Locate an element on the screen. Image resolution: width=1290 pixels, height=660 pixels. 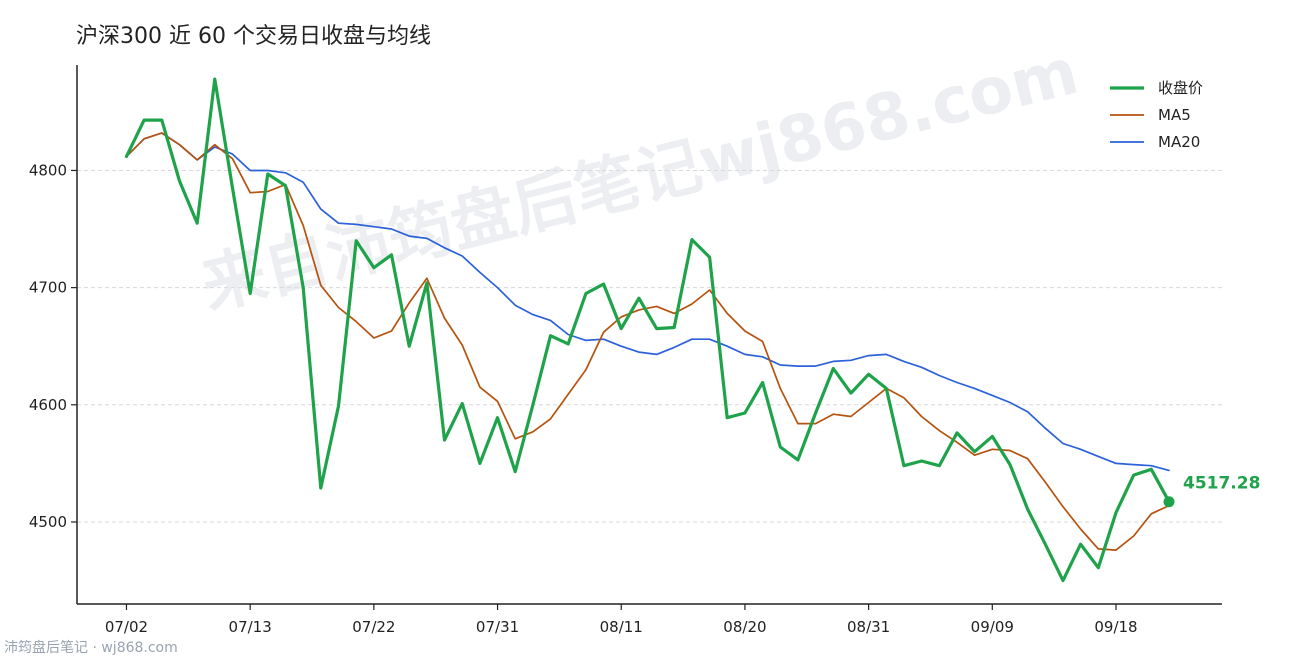
y-tick-label: 4600 is located at coordinates (48, 405).